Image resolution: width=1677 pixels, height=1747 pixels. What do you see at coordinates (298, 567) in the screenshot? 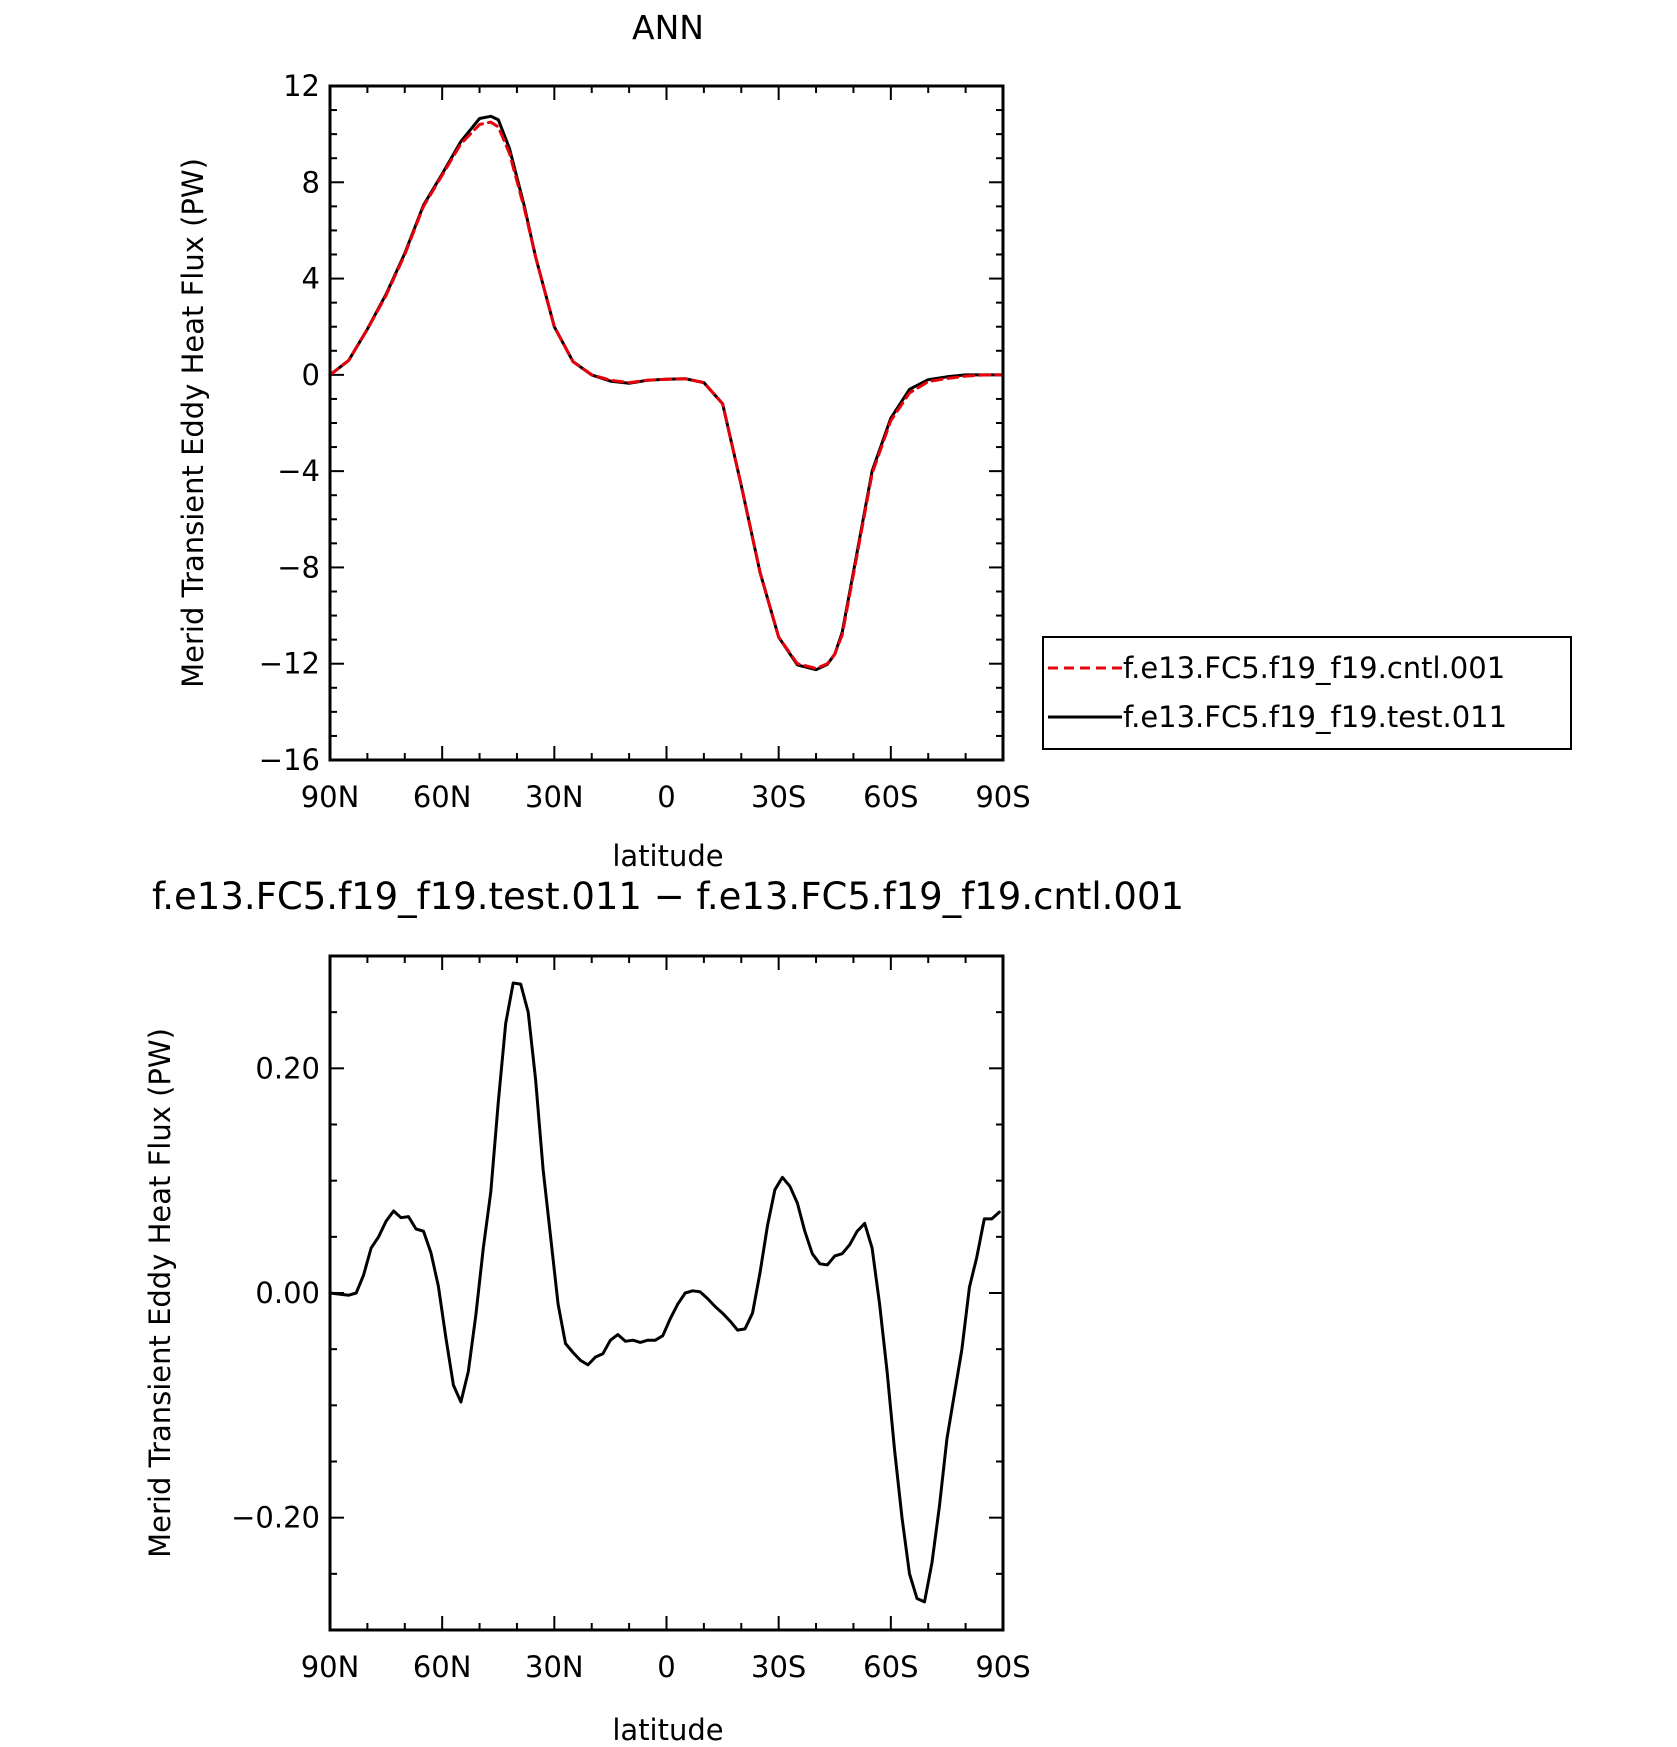
I see `y-tick-label: −8` at bounding box center [298, 567].